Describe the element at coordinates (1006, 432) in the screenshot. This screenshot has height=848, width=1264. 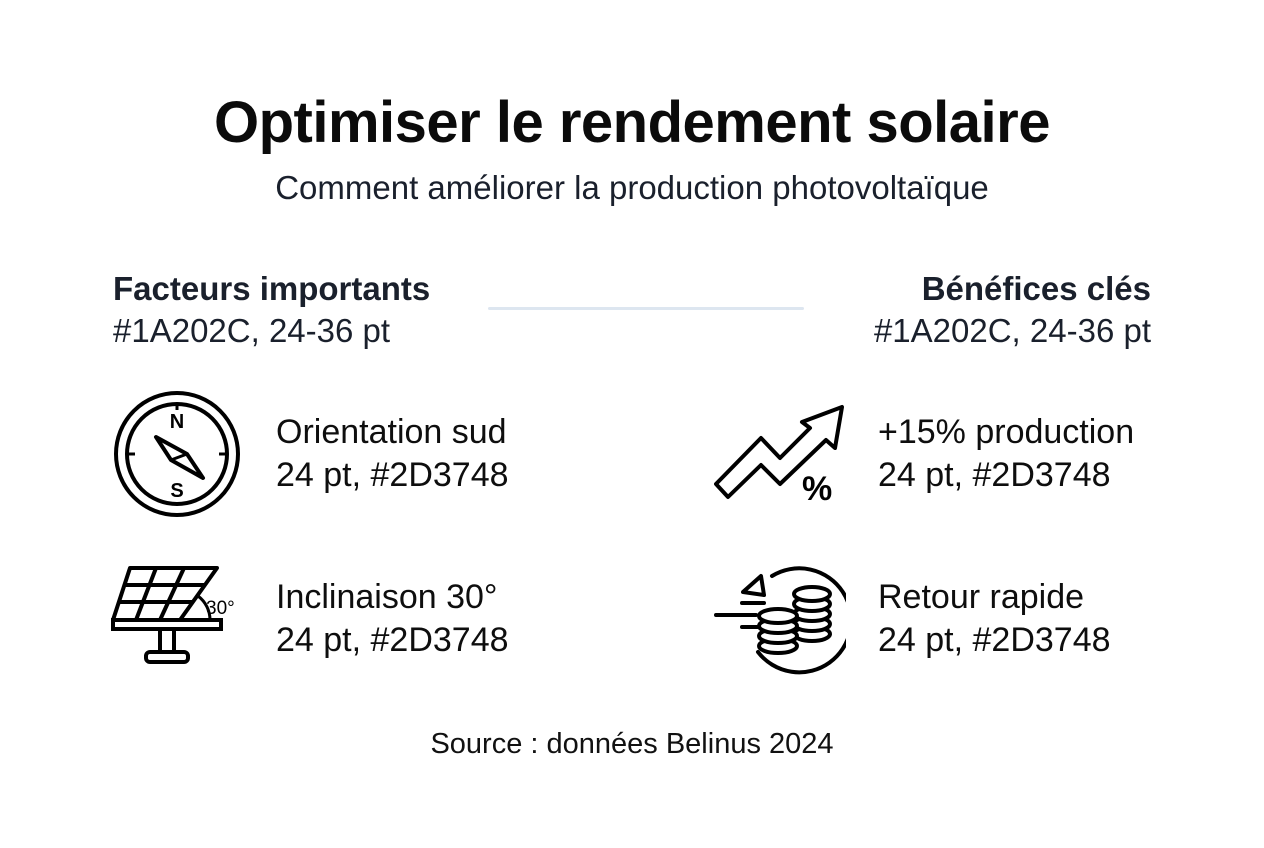
I see `item-label: +15% production` at that location.